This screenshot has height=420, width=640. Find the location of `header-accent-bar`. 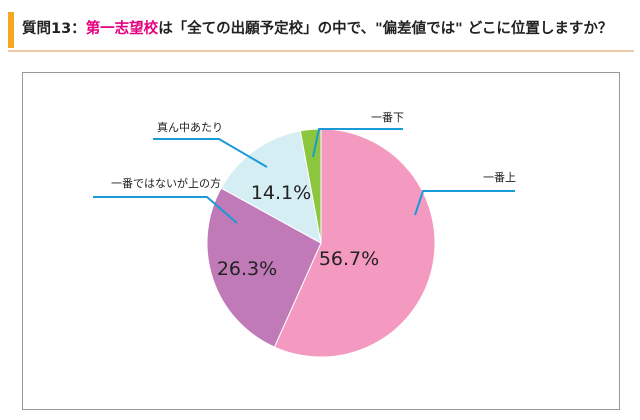

header-accent-bar is located at coordinates (11, 30).